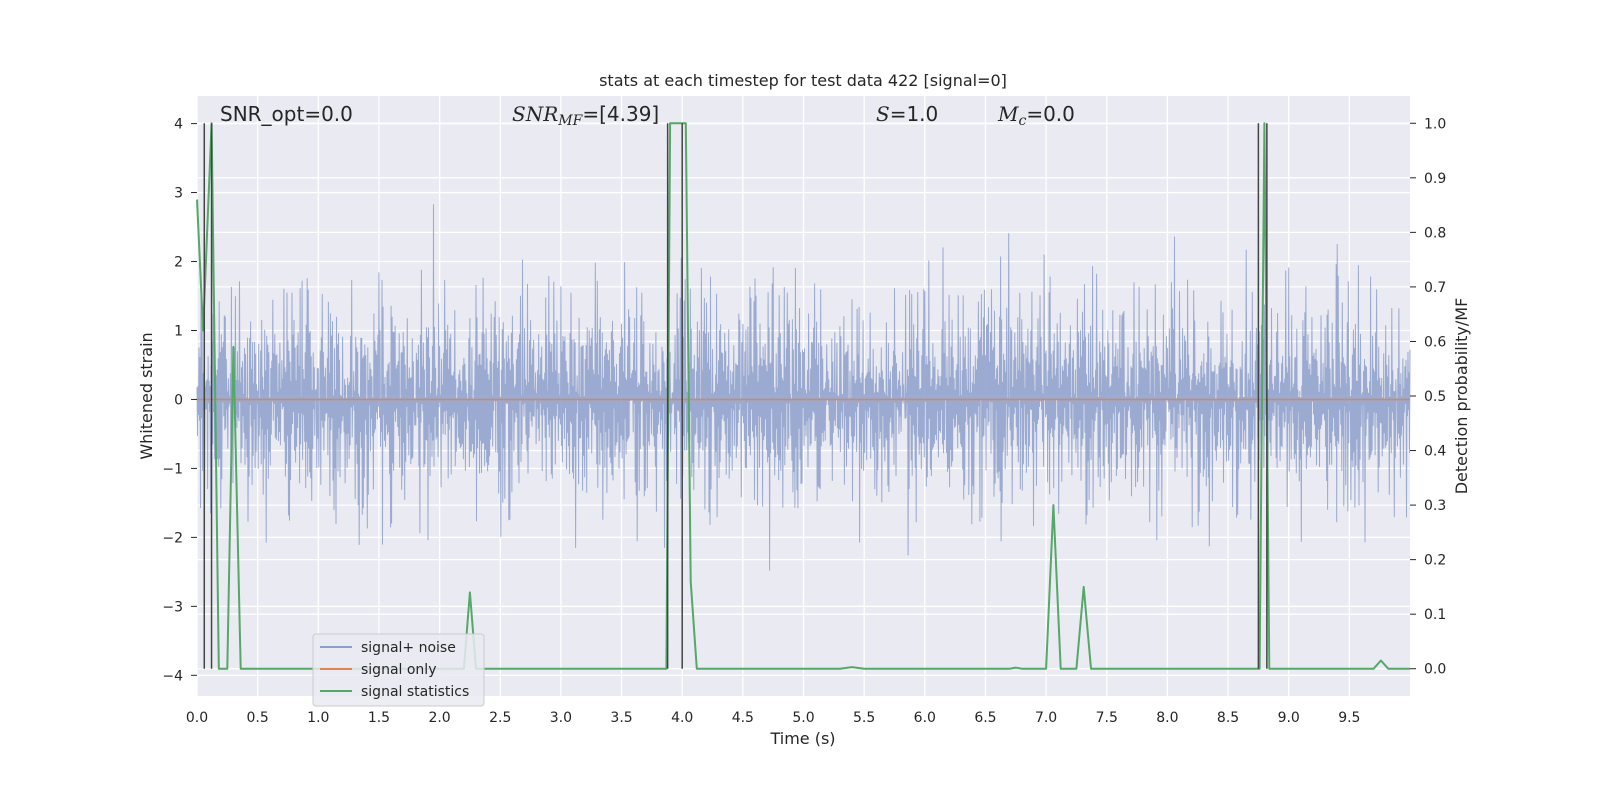  I want to click on x-axis-label: Time (s), so click(802, 738).